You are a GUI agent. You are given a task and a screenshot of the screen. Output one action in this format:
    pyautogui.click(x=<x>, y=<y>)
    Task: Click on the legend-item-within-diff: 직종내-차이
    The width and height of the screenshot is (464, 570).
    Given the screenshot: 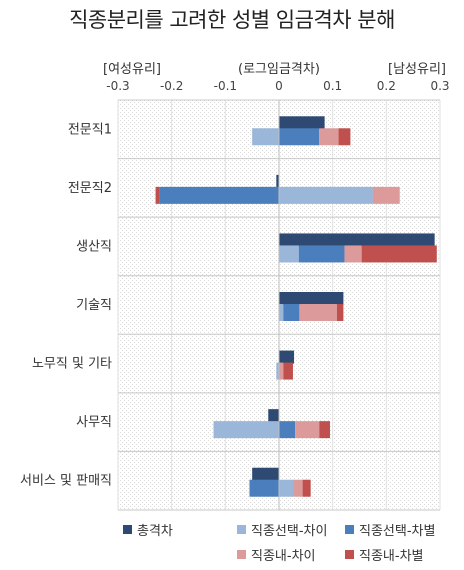 What is the action you would take?
    pyautogui.click(x=276, y=554)
    